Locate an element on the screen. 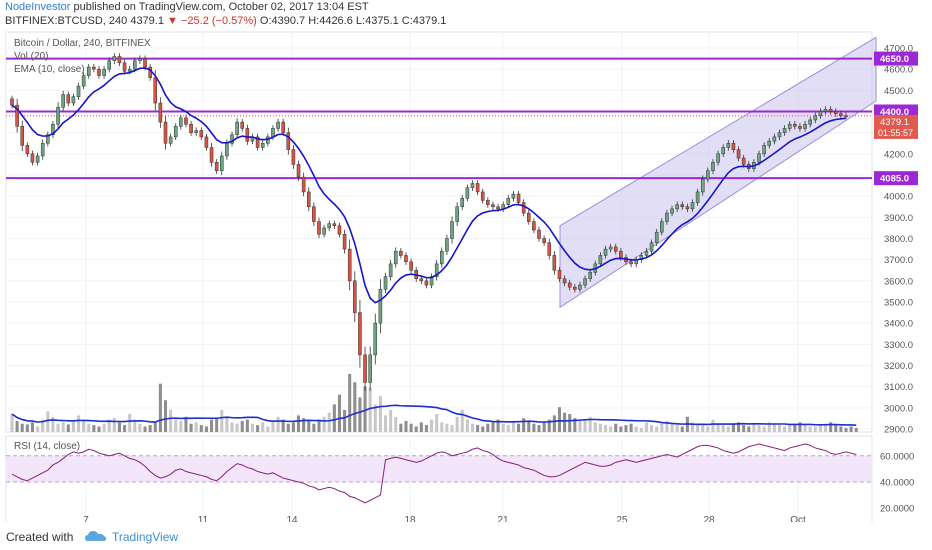  time-tick-label: Oct is located at coordinates (798, 518).